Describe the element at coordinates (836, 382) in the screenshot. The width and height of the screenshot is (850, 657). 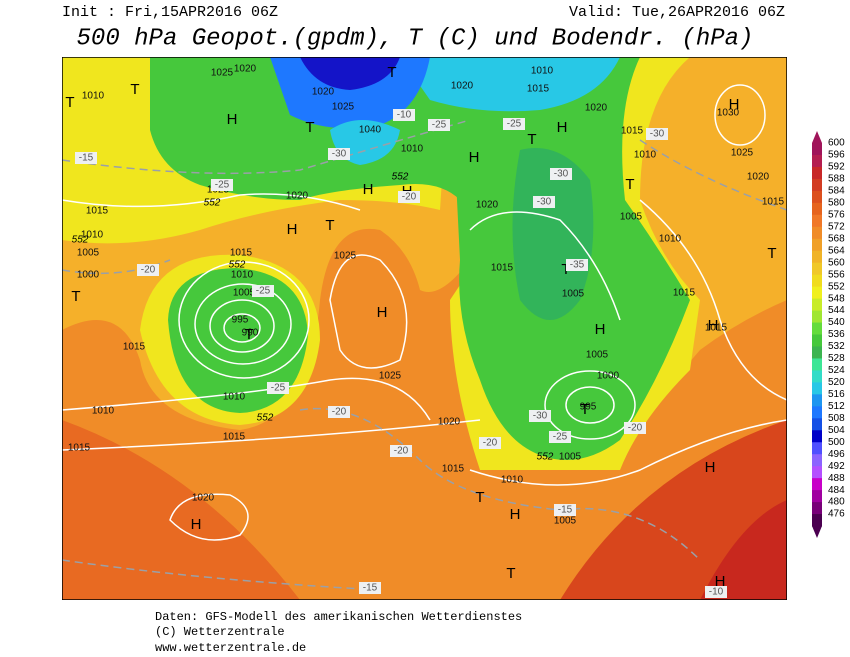
I see `colorbar-label: 520` at that location.